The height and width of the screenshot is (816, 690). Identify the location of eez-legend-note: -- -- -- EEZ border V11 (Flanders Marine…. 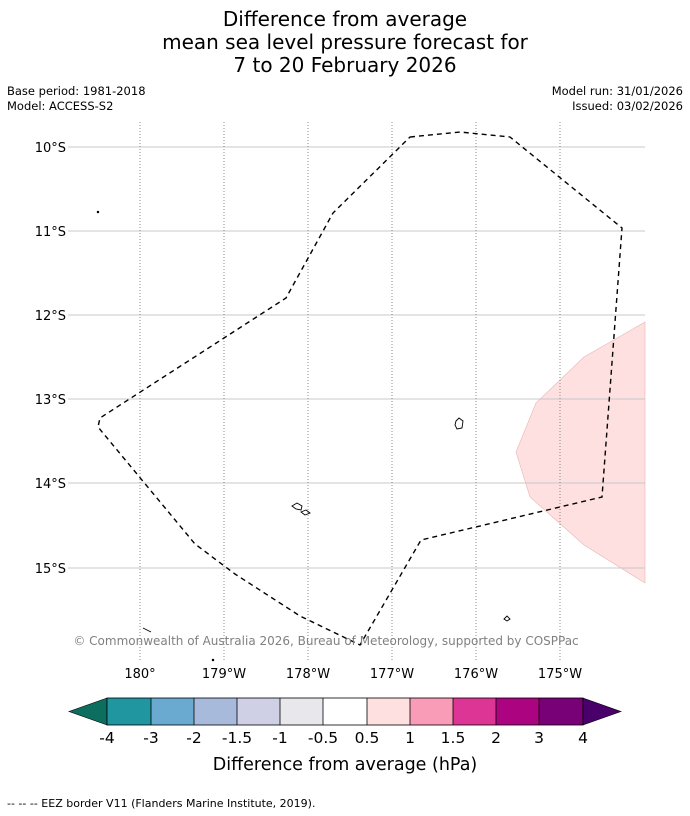
(161, 803).